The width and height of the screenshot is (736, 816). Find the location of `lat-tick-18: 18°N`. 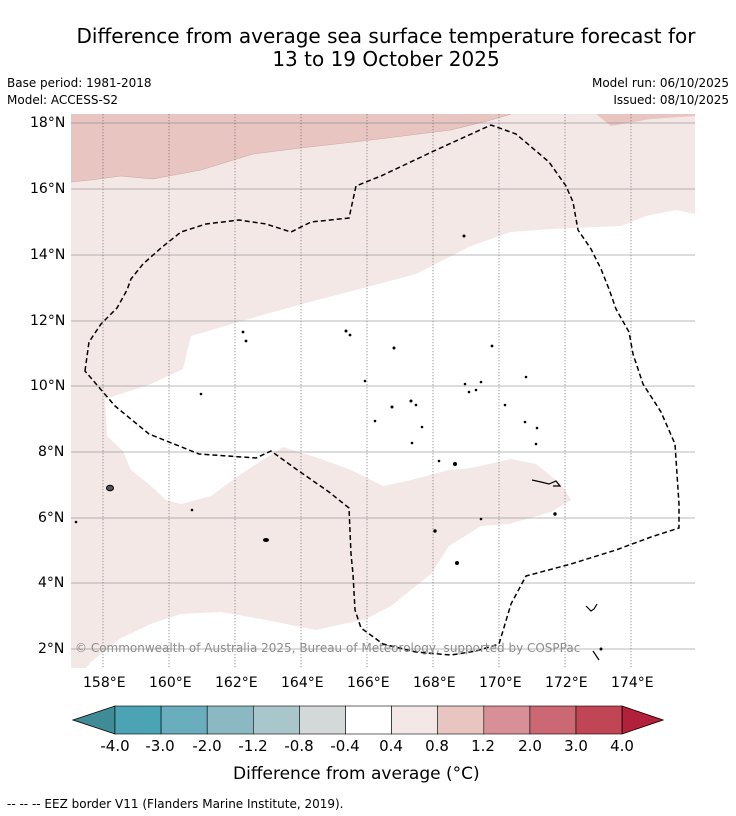

lat-tick-18: 18°N is located at coordinates (48, 123).